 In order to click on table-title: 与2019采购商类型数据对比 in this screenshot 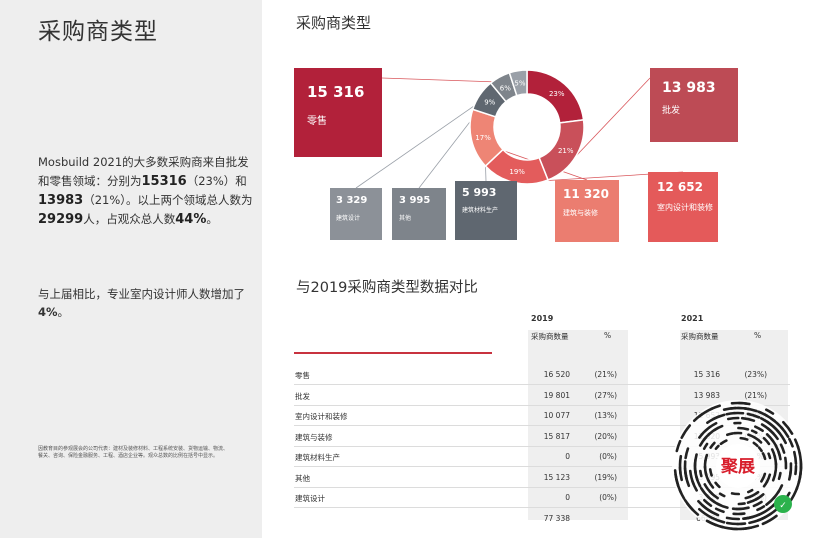, I will do `click(387, 288)`.